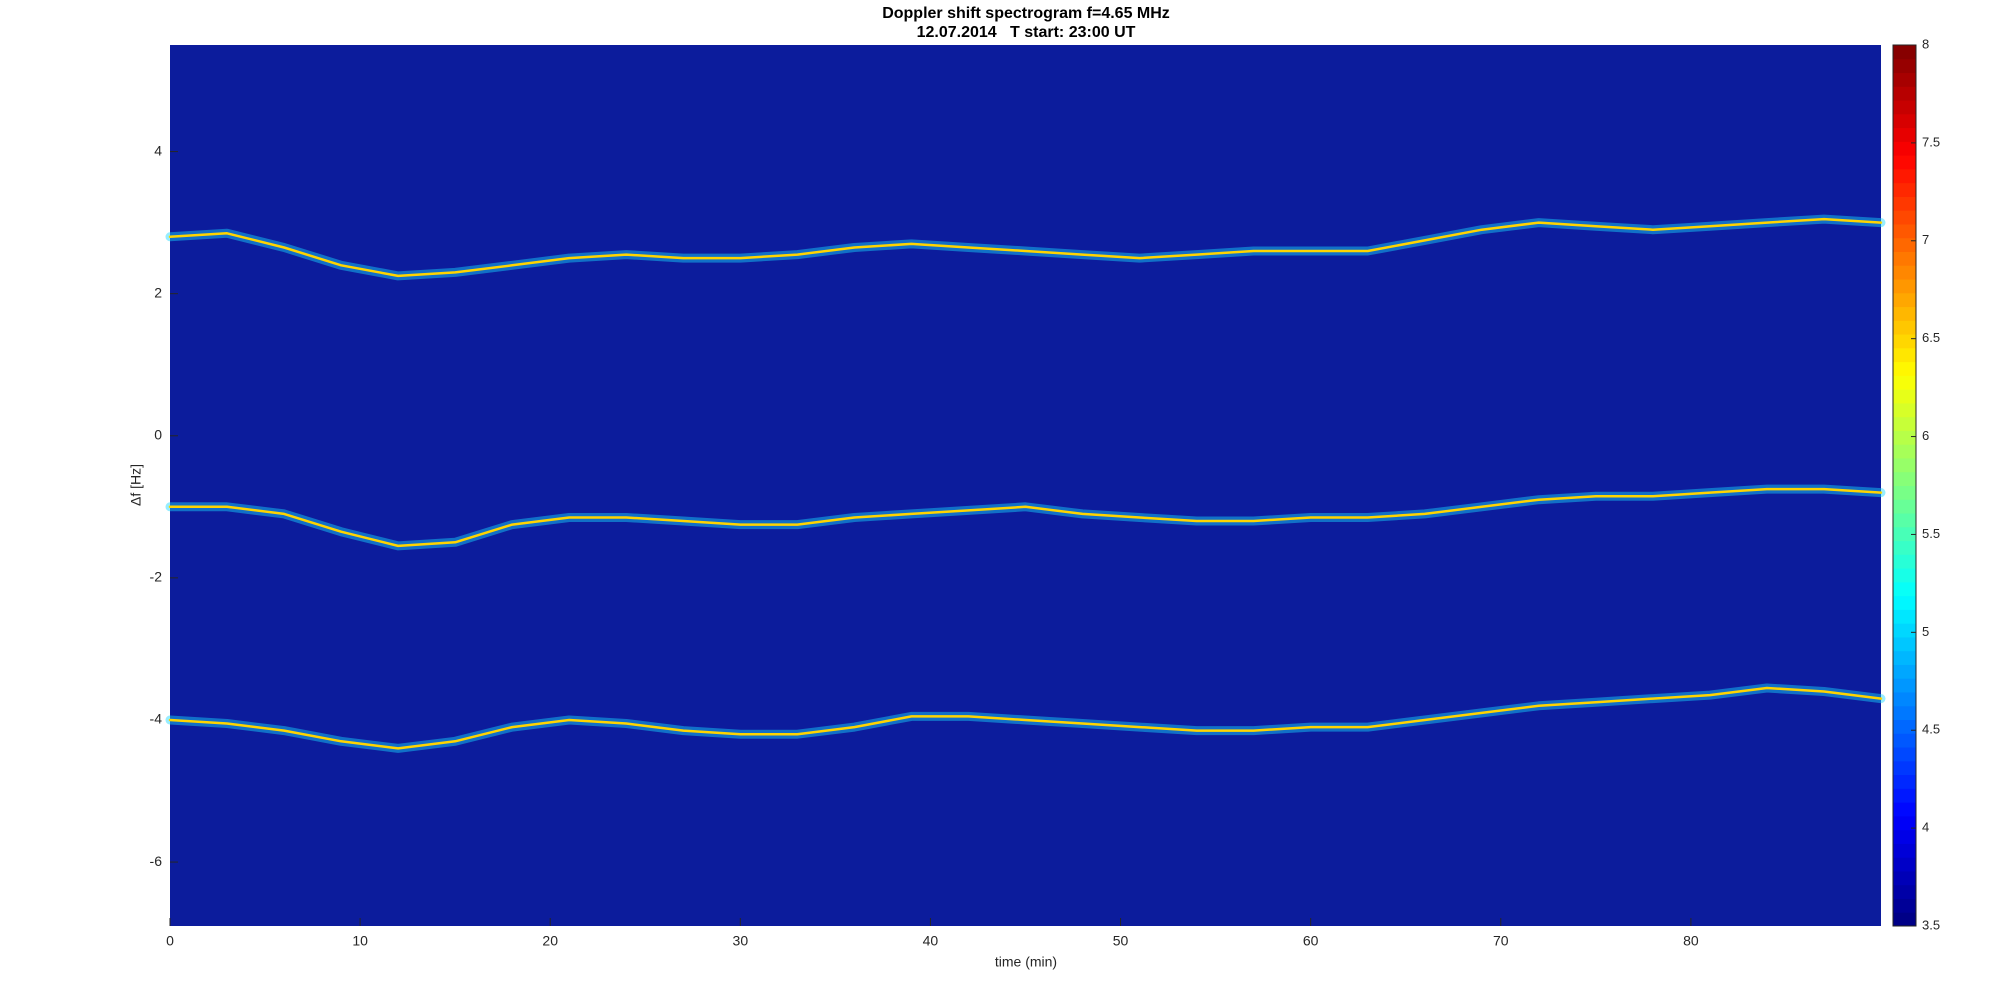 The height and width of the screenshot is (995, 2000). I want to click on x-axis-label: time (min), so click(1026, 962).